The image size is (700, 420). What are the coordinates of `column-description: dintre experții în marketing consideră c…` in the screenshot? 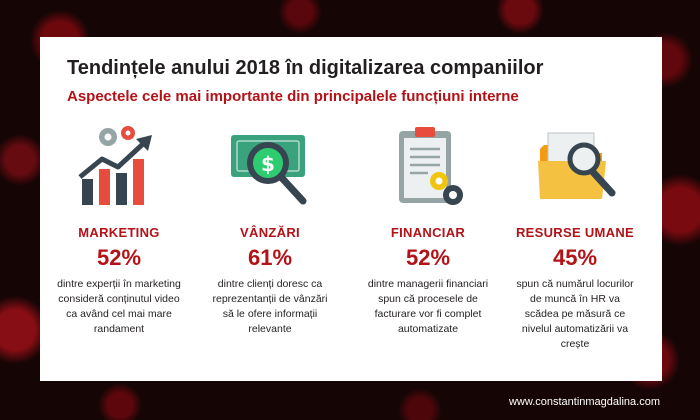 It's located at (119, 306).